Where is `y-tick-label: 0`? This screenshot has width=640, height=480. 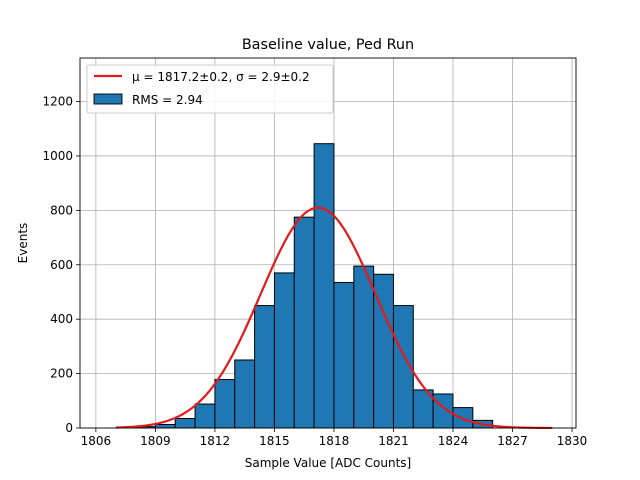 y-tick-label: 0 is located at coordinates (69, 428).